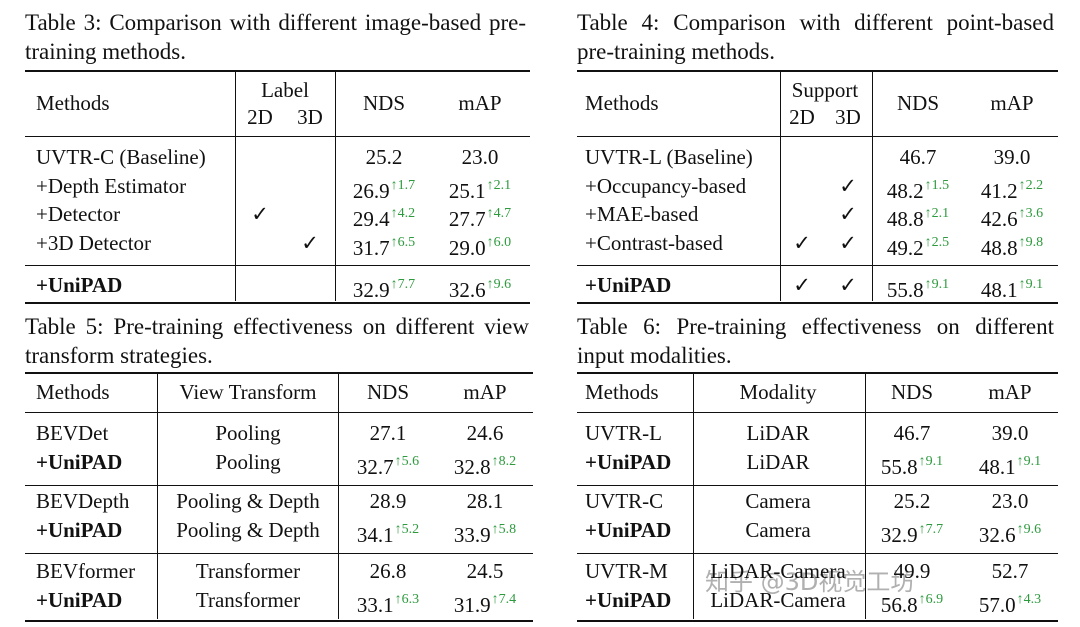  I want to click on map-cell: 31.9↑7.4, so click(485, 602).